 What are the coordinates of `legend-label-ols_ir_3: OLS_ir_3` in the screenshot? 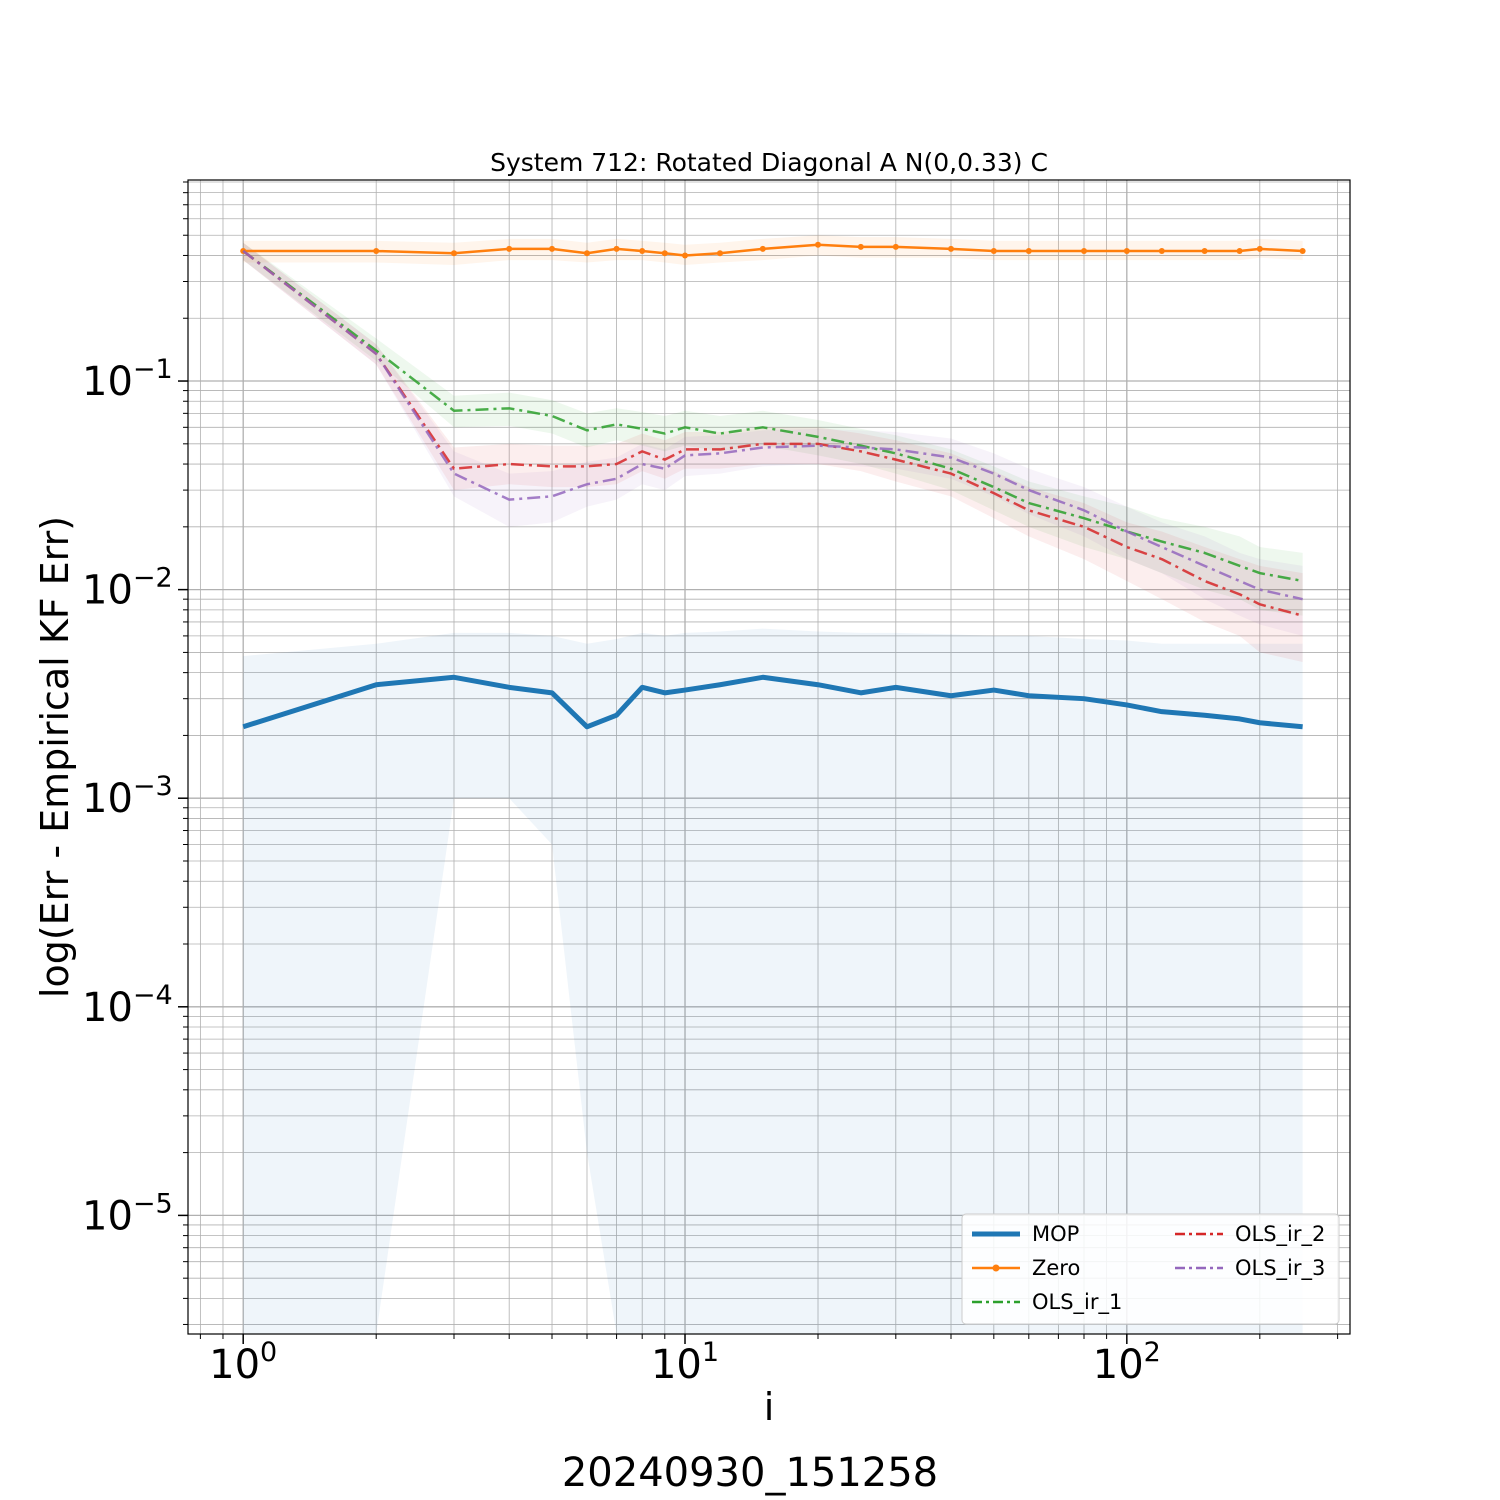 It's located at (1280, 1268).